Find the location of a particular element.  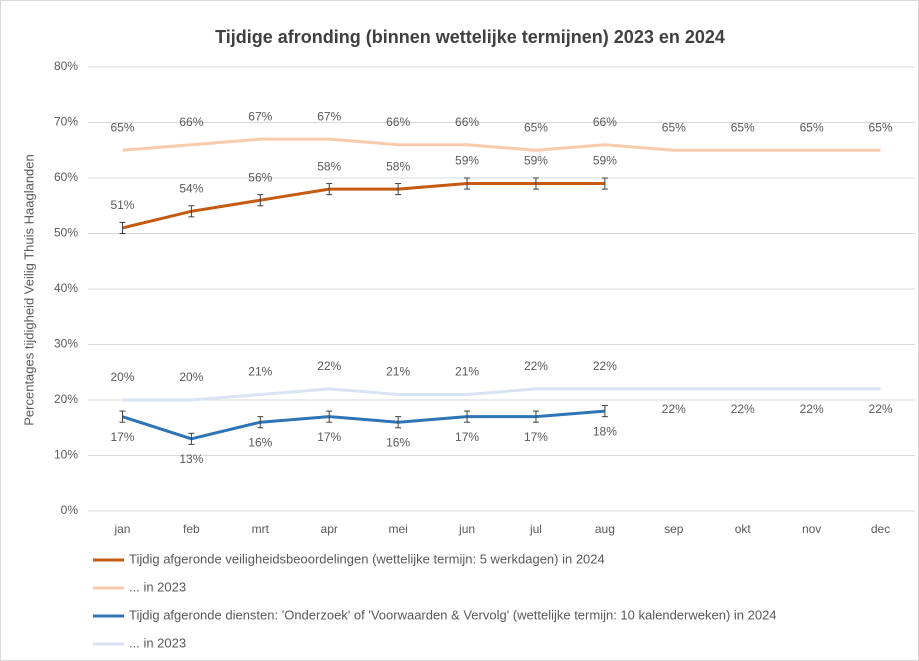

x-tick-label: mrt is located at coordinates (261, 529).